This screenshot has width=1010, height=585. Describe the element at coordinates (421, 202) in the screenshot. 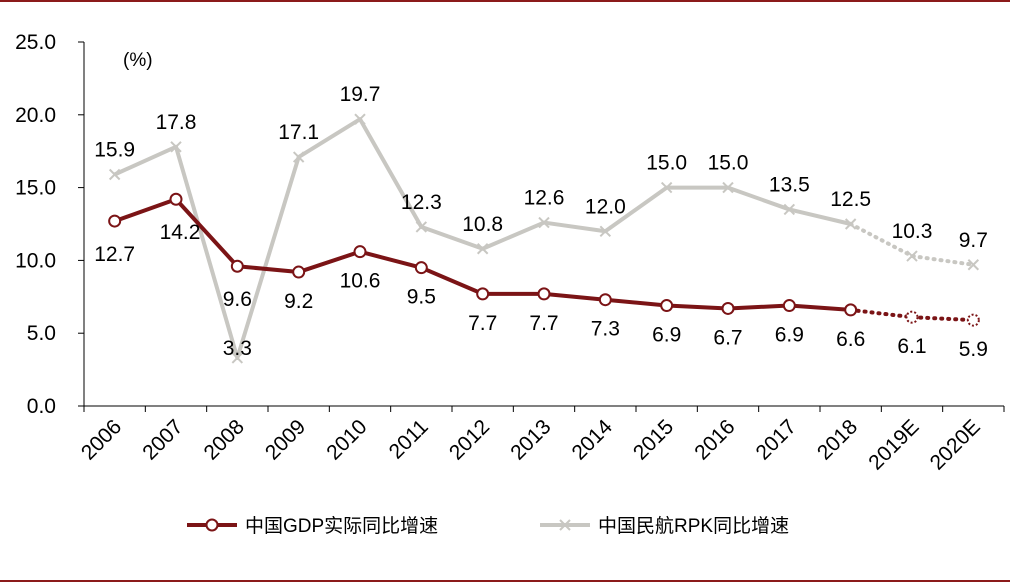

I see `rpk-data-label: 12.3` at that location.